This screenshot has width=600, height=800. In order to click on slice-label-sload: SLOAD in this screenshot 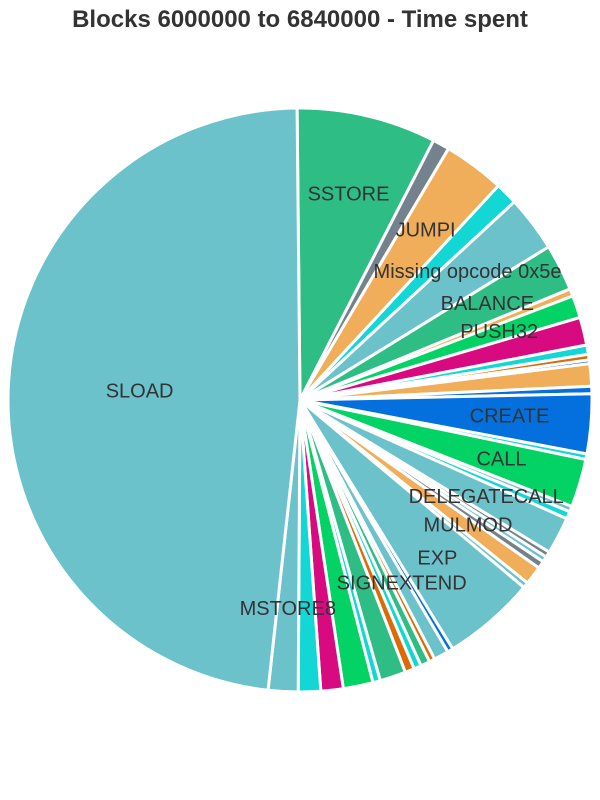, I will do `click(140, 391)`.